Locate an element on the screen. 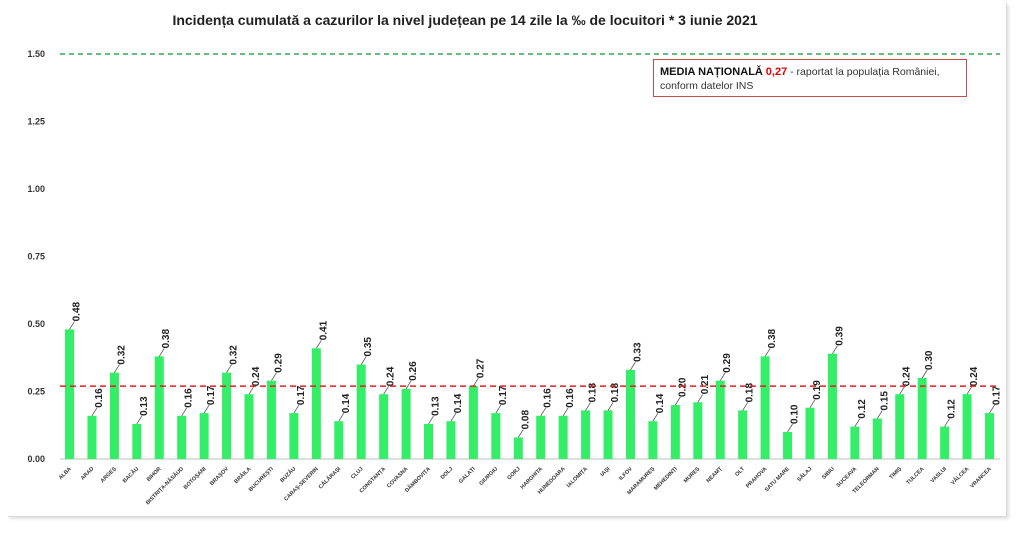 The width and height of the screenshot is (1024, 543). category-label: GIURGIU is located at coordinates (488, 476).